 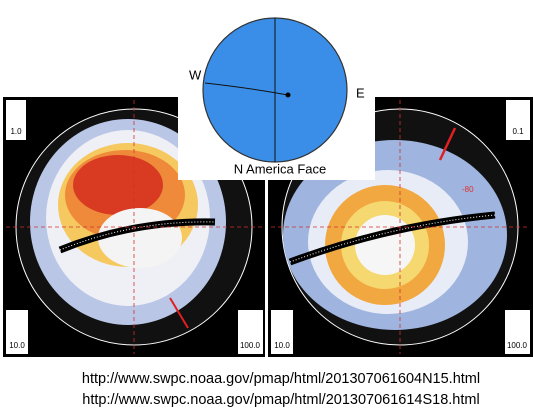 I want to click on west-label: W, so click(x=195, y=74).